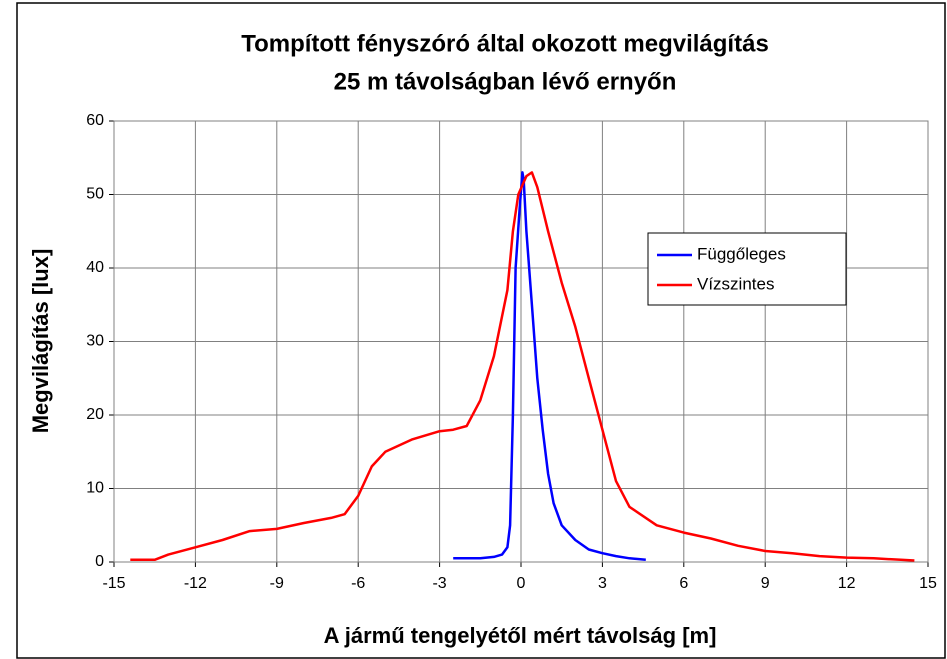 The width and height of the screenshot is (947, 659). What do you see at coordinates (505, 81) in the screenshot?
I see `chart-title: 25 m távolságban lévő ernyőn` at bounding box center [505, 81].